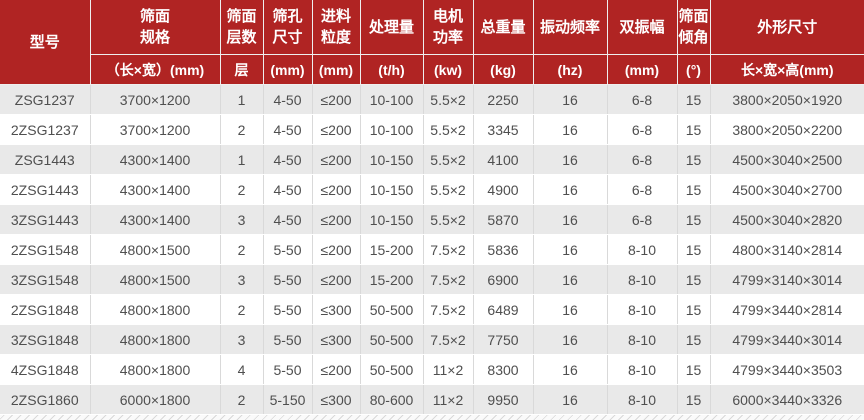 This screenshot has width=864, height=420. What do you see at coordinates (45, 369) in the screenshot?
I see `cell-model: 4ZSG1848` at bounding box center [45, 369].